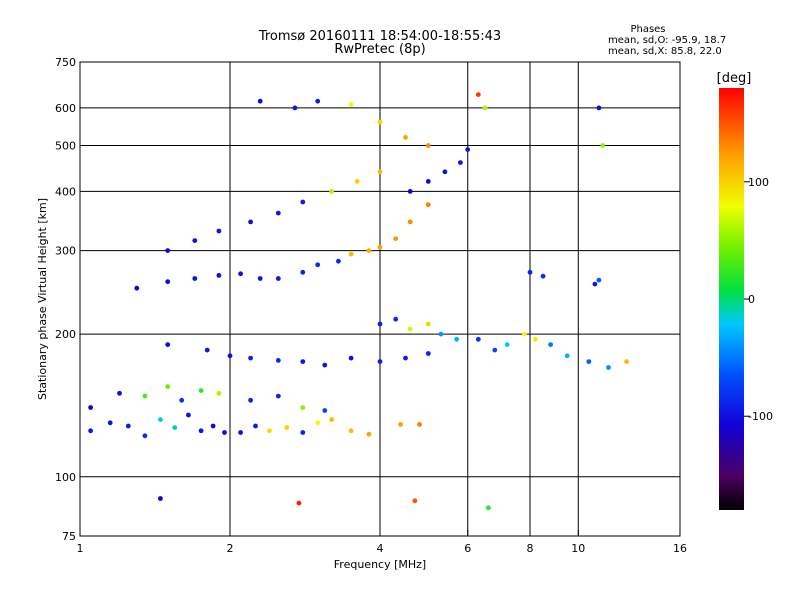 The image size is (800, 600). What do you see at coordinates (80, 548) in the screenshot?
I see `x-tick-label: 1` at bounding box center [80, 548].